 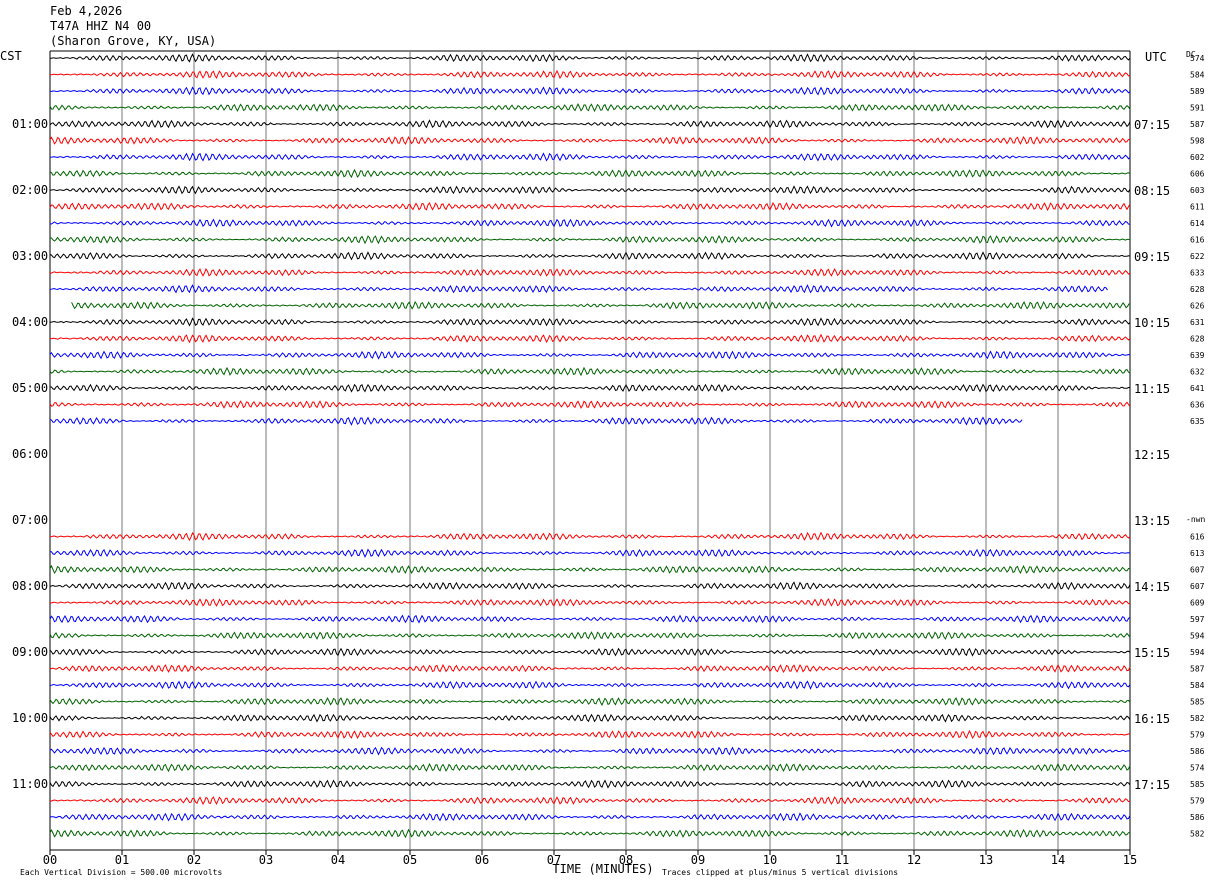 I want to click on dc-offset-label: 614, so click(x=1197, y=223).